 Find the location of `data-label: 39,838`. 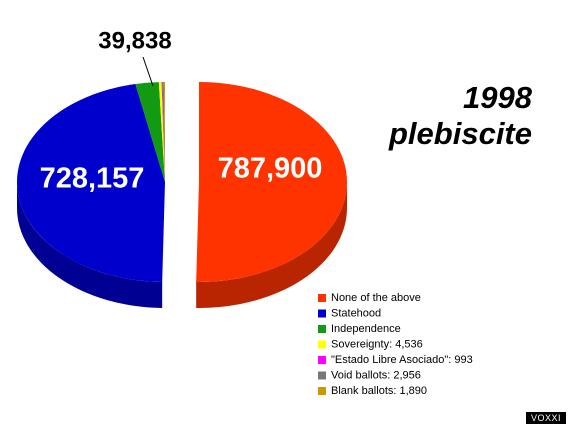

data-label: 39,838 is located at coordinates (134, 40).